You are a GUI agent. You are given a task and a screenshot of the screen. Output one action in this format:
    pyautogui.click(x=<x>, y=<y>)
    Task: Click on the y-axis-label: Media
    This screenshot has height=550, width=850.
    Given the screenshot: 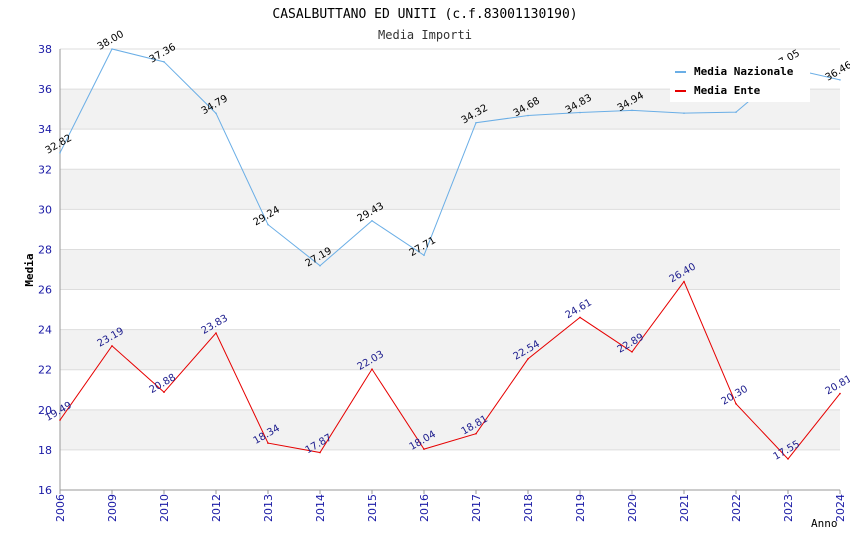 What is the action you would take?
    pyautogui.click(x=29, y=269)
    